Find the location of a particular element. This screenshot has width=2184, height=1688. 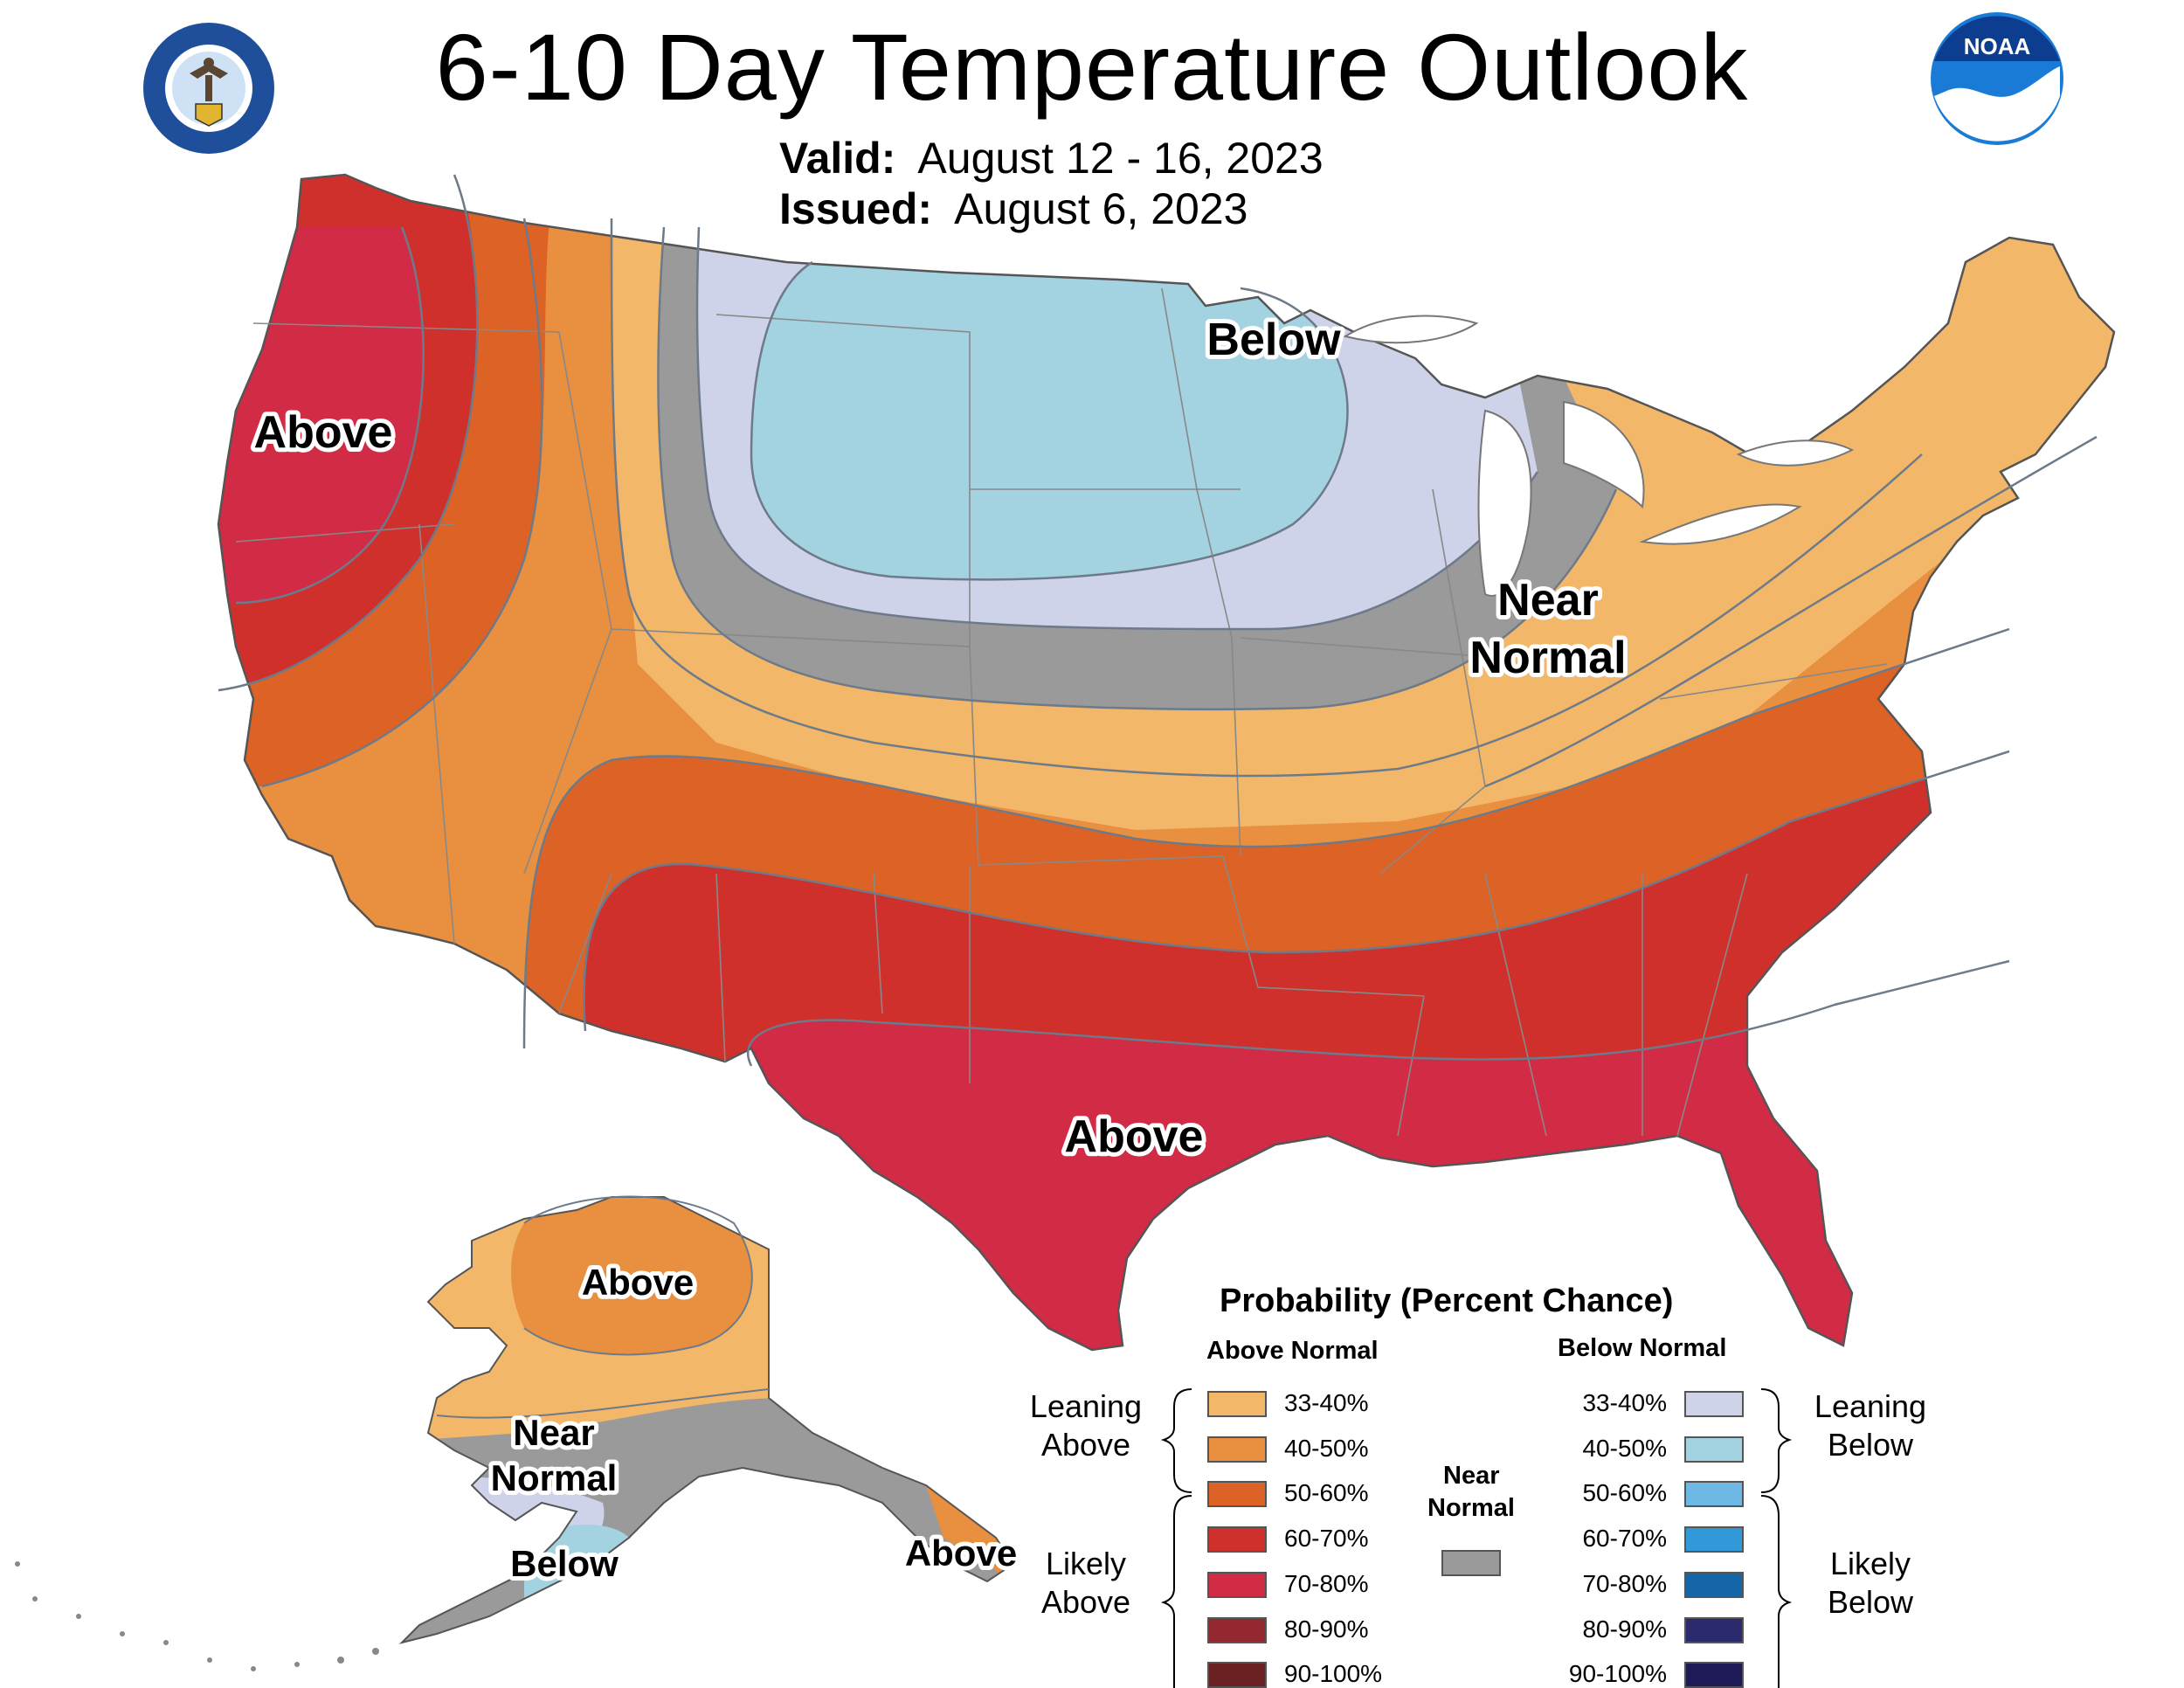

legend-below-label: 80-90% is located at coordinates (1624, 1629).